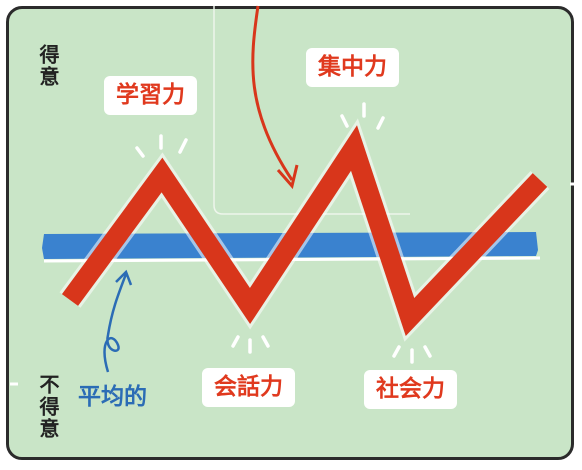 This screenshot has height=470, width=582. Describe the element at coordinates (410, 389) in the screenshot. I see `valley-tag-social: 社会力` at that location.